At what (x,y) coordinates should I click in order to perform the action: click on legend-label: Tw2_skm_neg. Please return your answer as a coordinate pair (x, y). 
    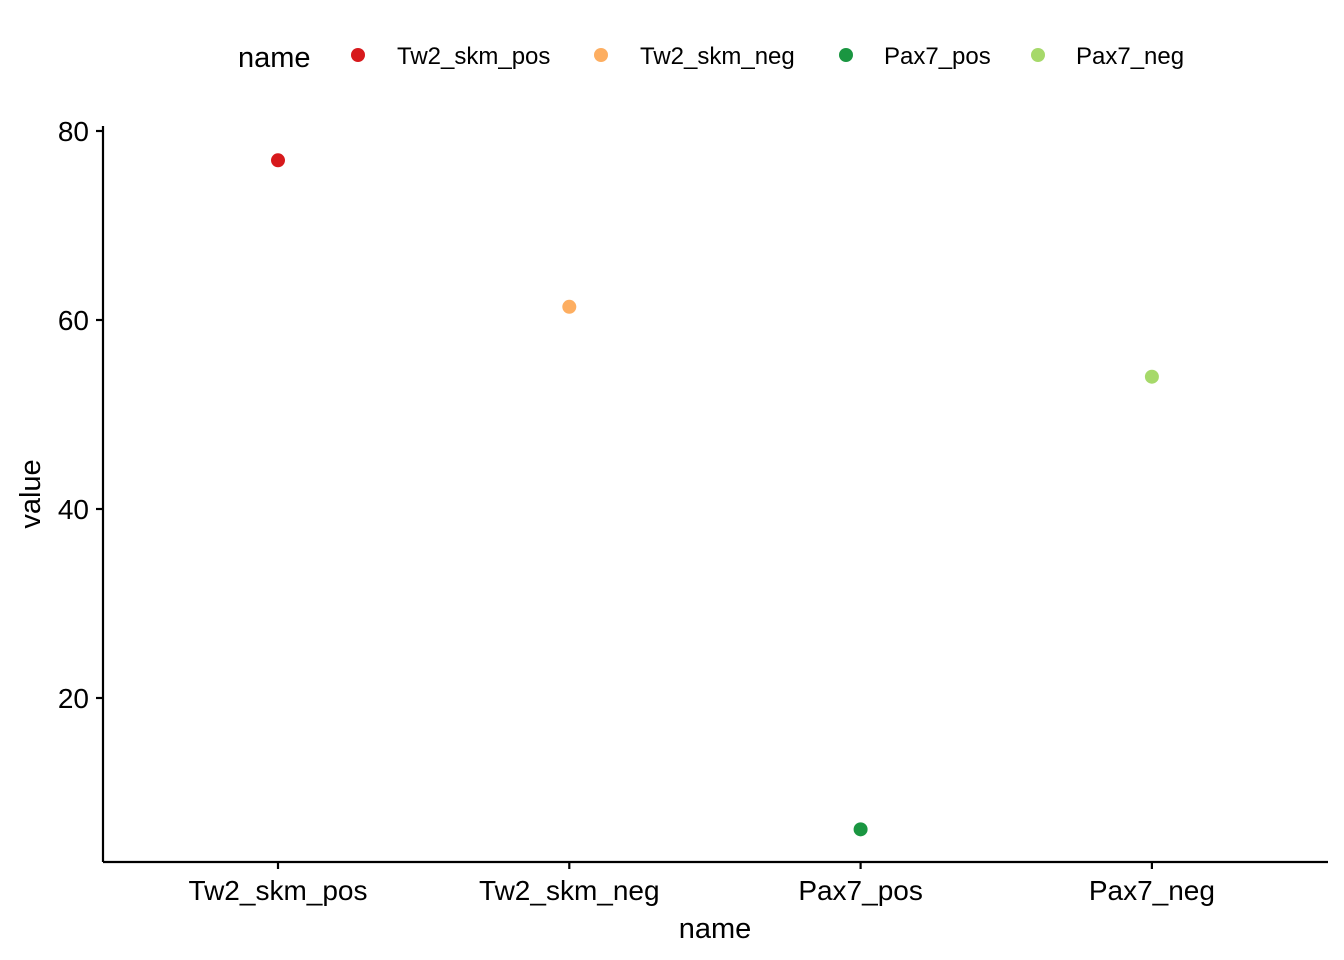
    Looking at the image, I should click on (717, 56).